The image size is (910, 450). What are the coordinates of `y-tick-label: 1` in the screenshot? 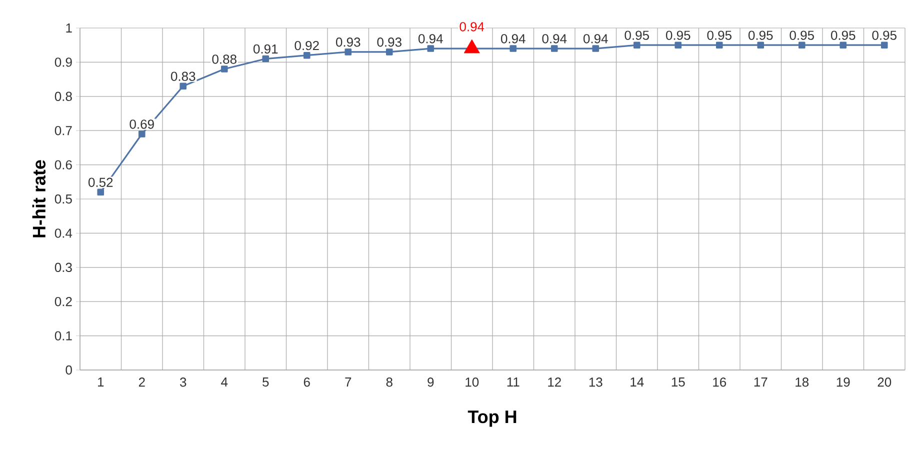 It's located at (69, 28).